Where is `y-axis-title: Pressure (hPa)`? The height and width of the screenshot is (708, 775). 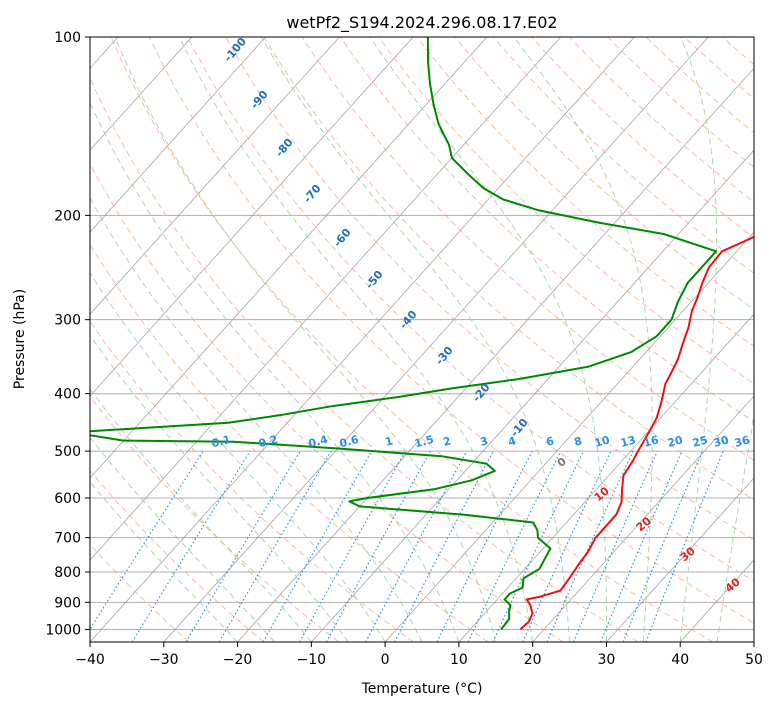
y-axis-title: Pressure (hPa) is located at coordinates (20, 339).